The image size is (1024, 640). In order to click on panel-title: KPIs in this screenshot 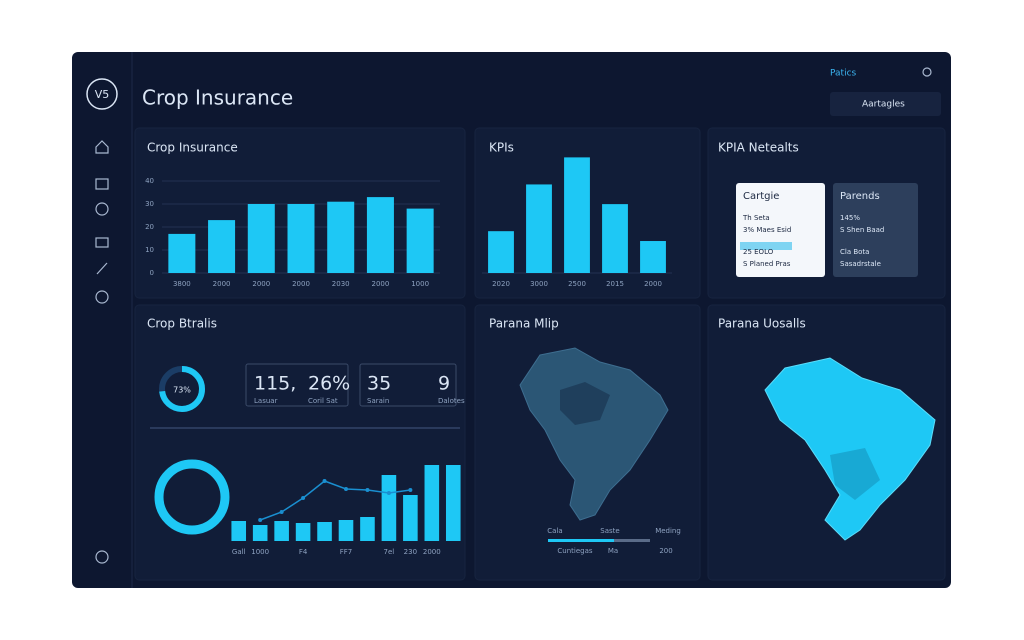, I will do `click(501, 148)`.